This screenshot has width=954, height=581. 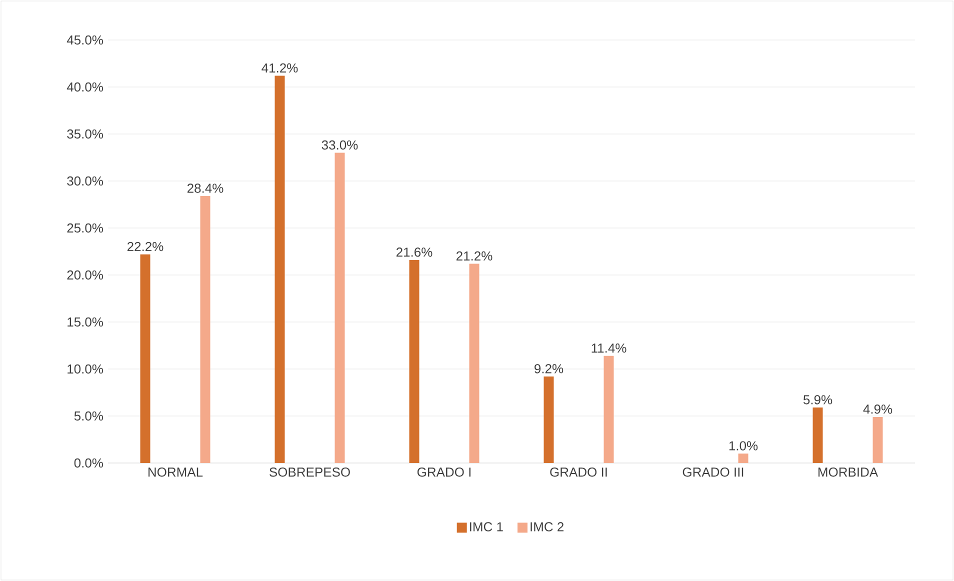 What do you see at coordinates (549, 369) in the screenshot?
I see `data-label: 9.2%` at bounding box center [549, 369].